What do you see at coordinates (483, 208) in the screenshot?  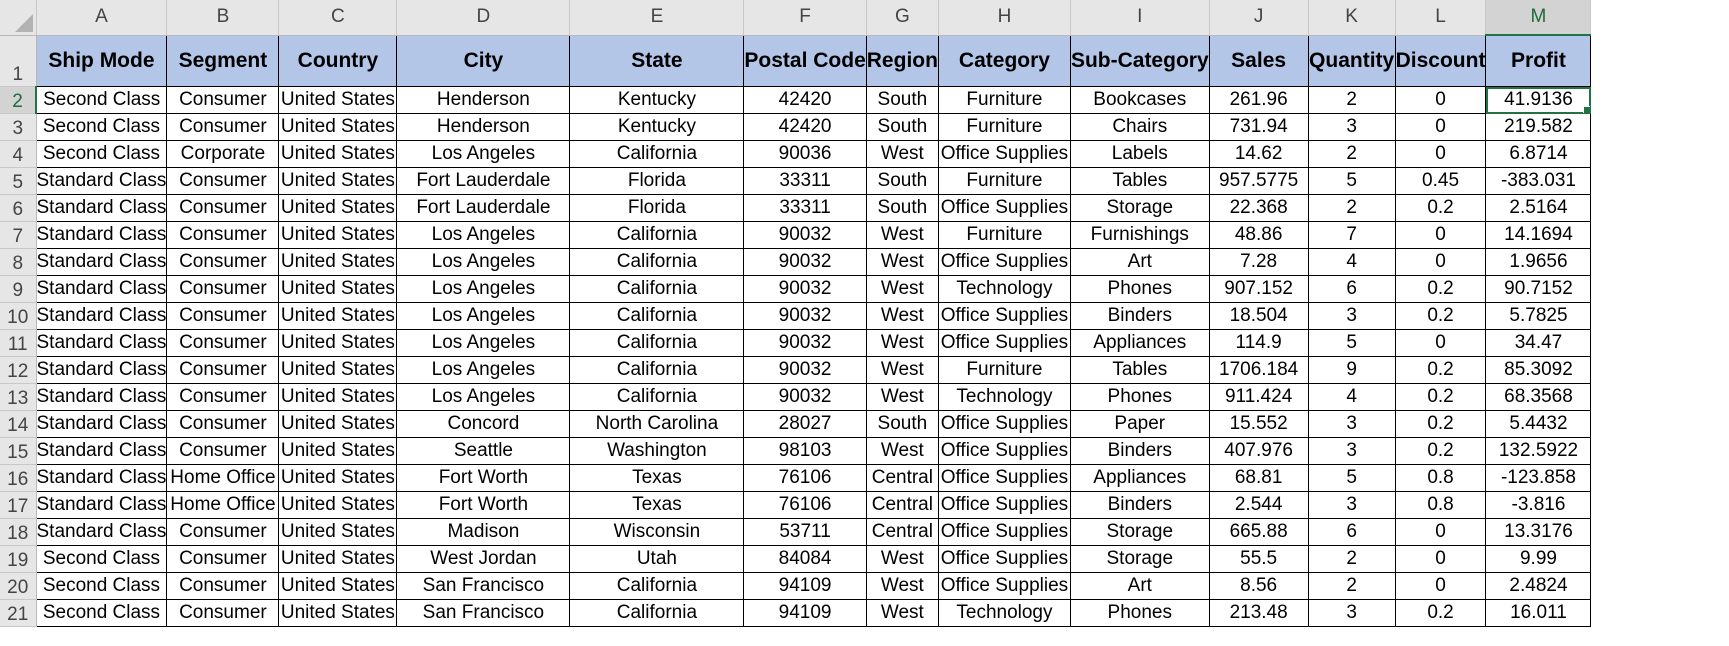 I see `cell: Fort Lauderdale` at bounding box center [483, 208].